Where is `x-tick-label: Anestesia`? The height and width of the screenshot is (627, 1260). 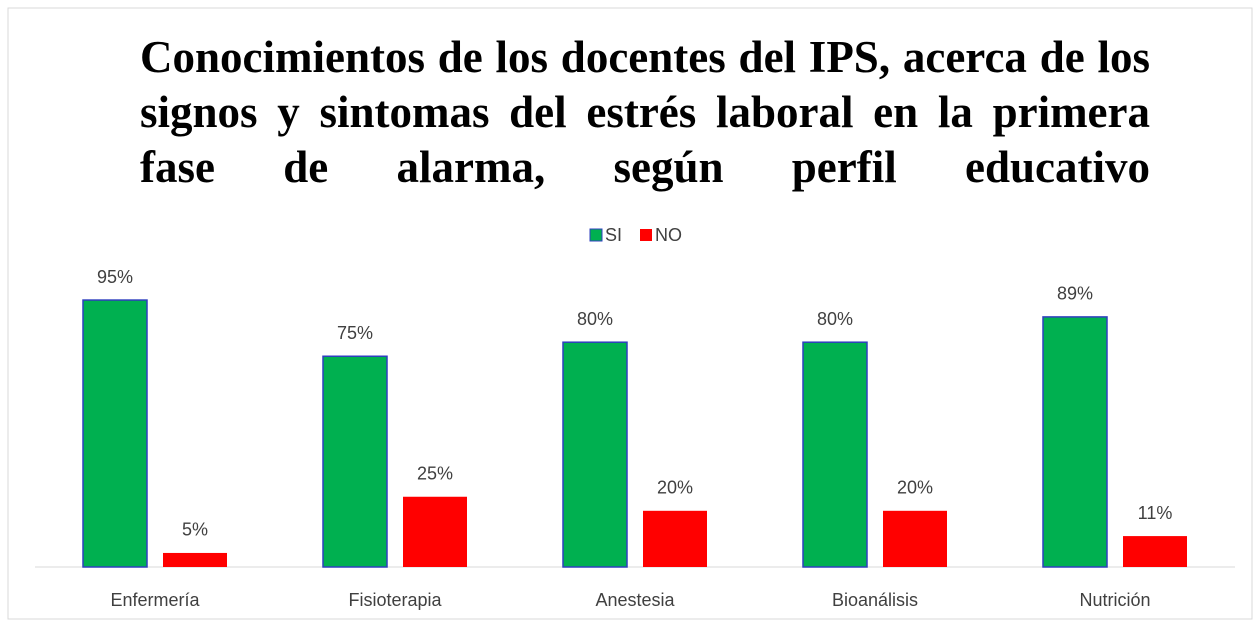
x-tick-label: Anestesia is located at coordinates (635, 600).